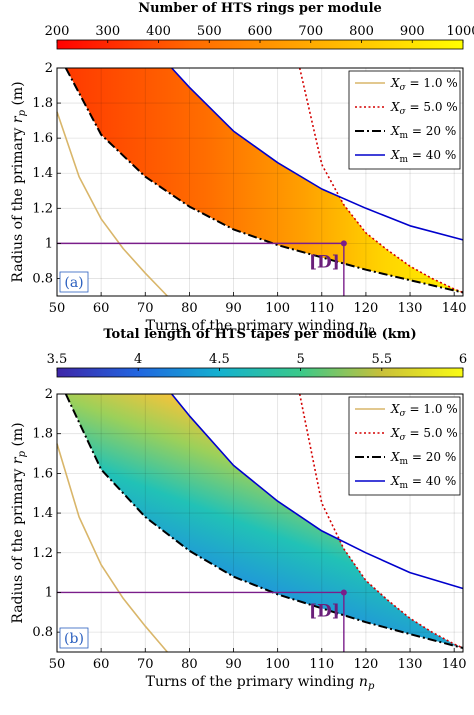  I want to click on panel-label: (b), so click(74, 639).